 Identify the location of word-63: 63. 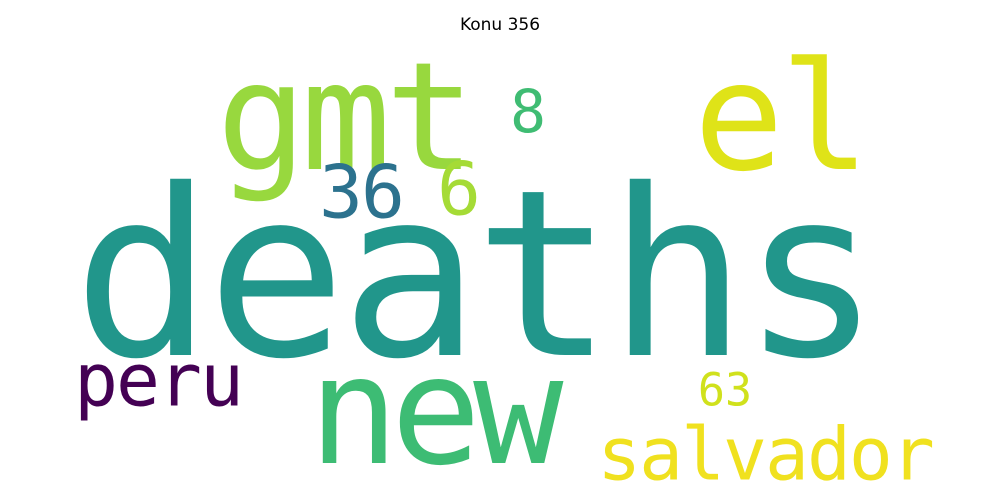
(725, 390).